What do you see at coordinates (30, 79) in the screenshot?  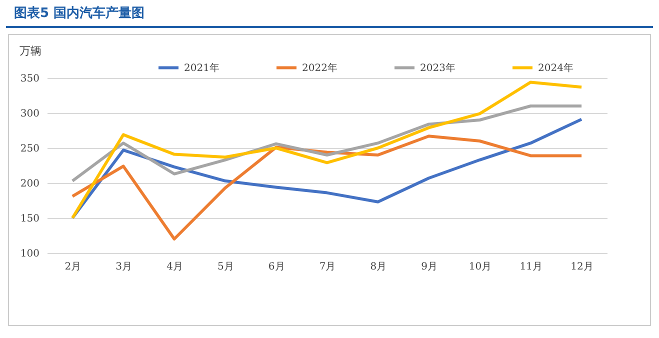 I see `y-tick-label: 350` at bounding box center [30, 79].